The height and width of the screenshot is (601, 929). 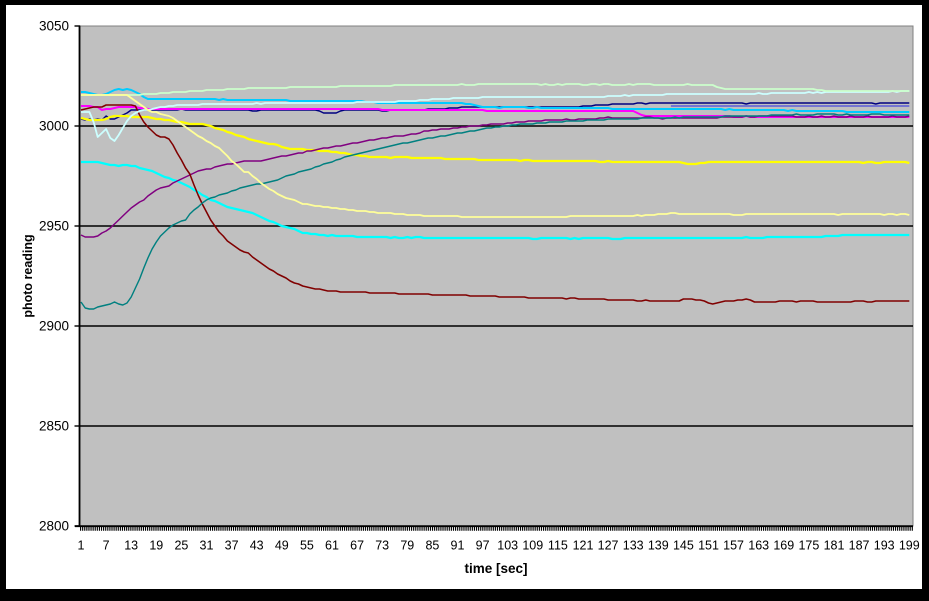 I want to click on svg-text: 19, so click(x=156, y=546).